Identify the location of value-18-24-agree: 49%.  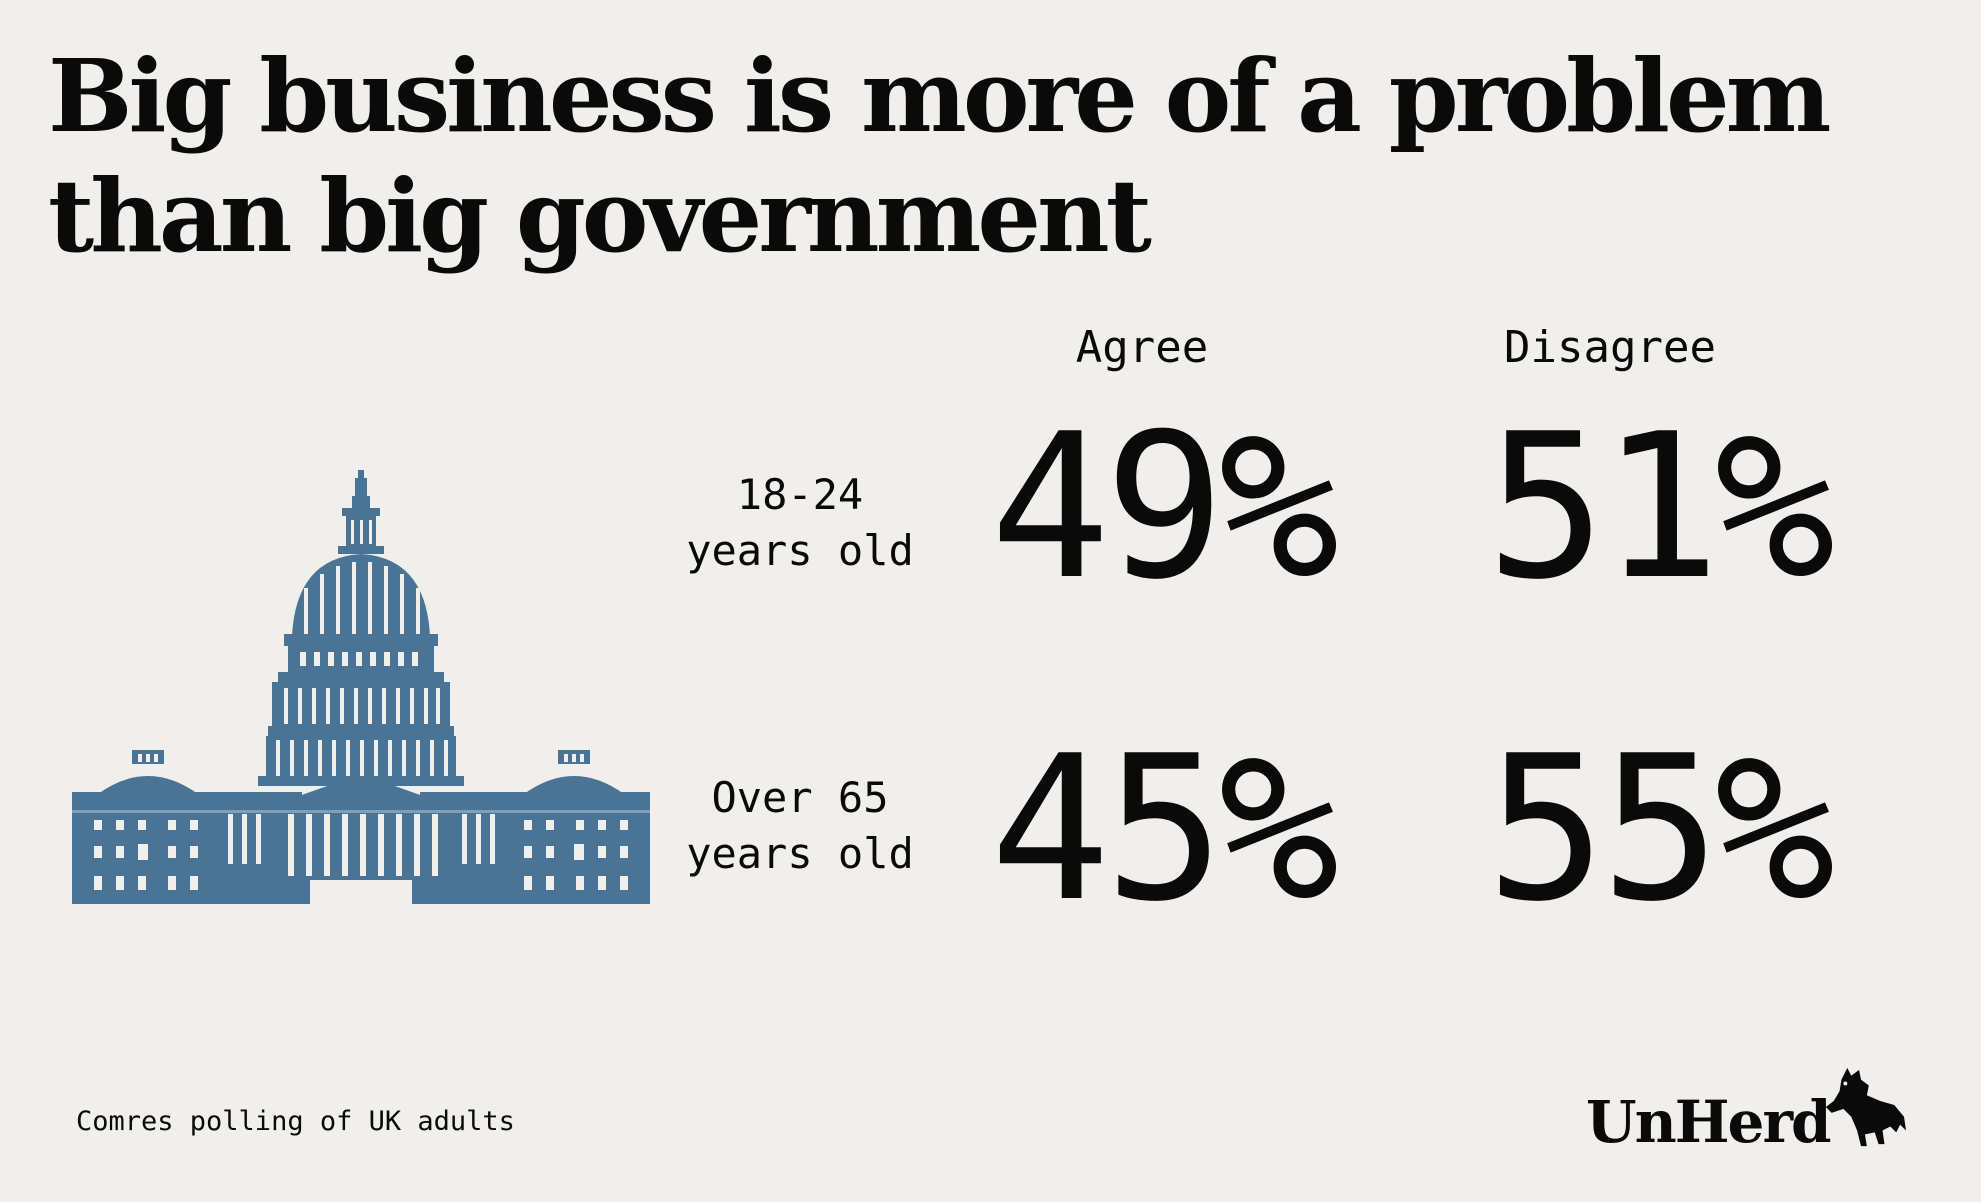
(1164, 507).